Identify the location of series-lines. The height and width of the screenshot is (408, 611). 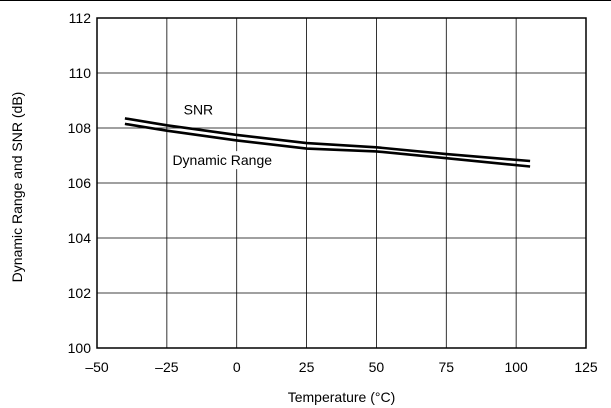
(327, 142).